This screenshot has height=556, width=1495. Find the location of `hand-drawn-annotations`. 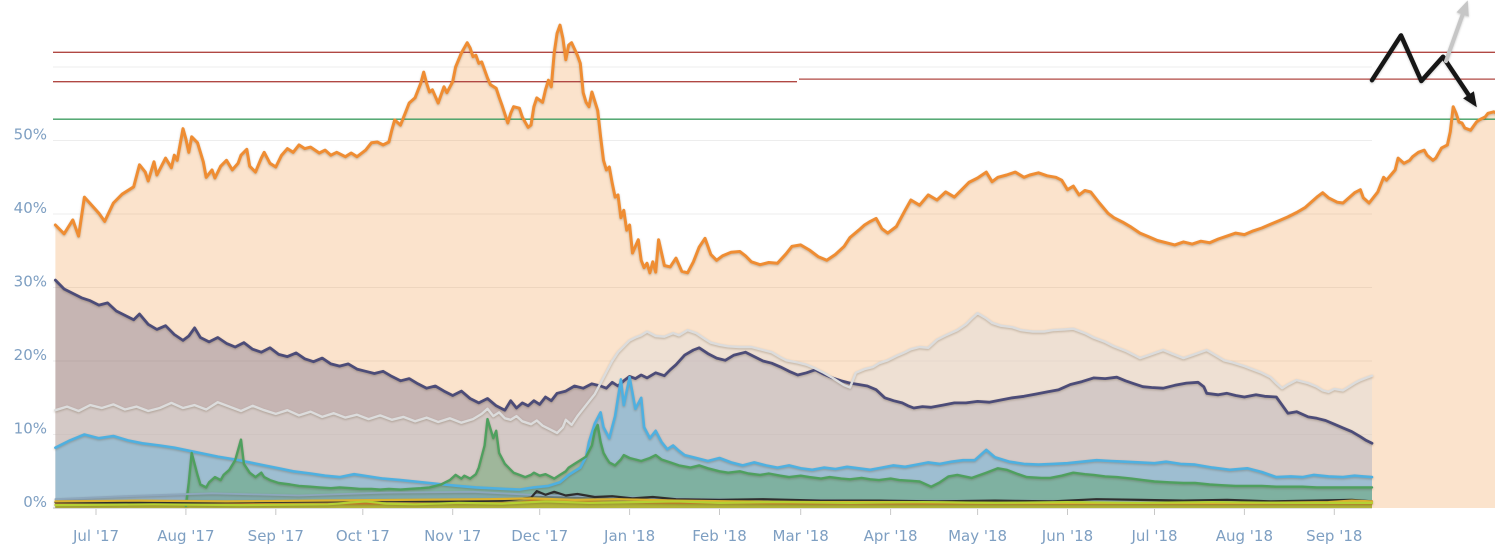

hand-drawn-annotations is located at coordinates (1423, 54).